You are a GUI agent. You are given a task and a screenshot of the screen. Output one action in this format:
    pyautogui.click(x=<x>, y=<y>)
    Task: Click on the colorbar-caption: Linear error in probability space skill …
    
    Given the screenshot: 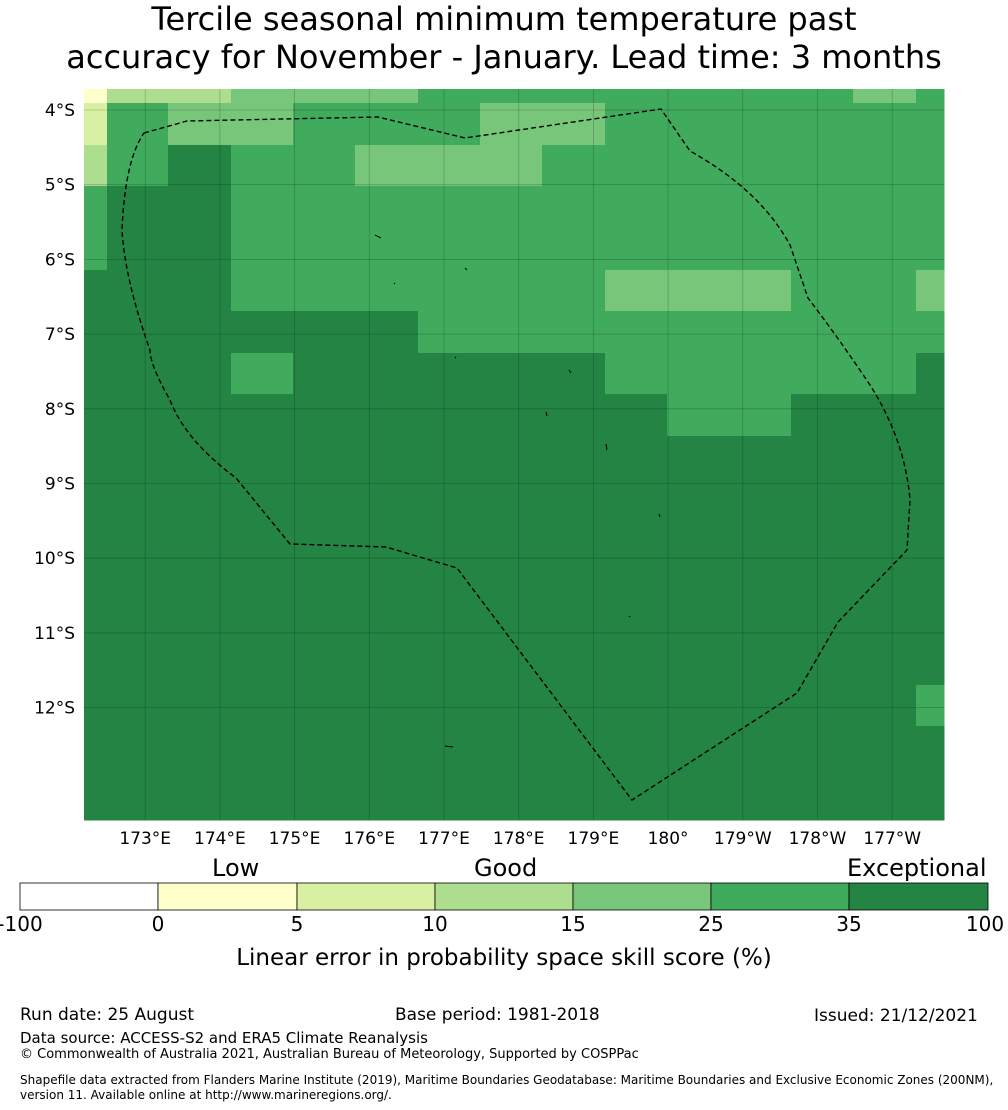 What is the action you would take?
    pyautogui.click(x=504, y=958)
    